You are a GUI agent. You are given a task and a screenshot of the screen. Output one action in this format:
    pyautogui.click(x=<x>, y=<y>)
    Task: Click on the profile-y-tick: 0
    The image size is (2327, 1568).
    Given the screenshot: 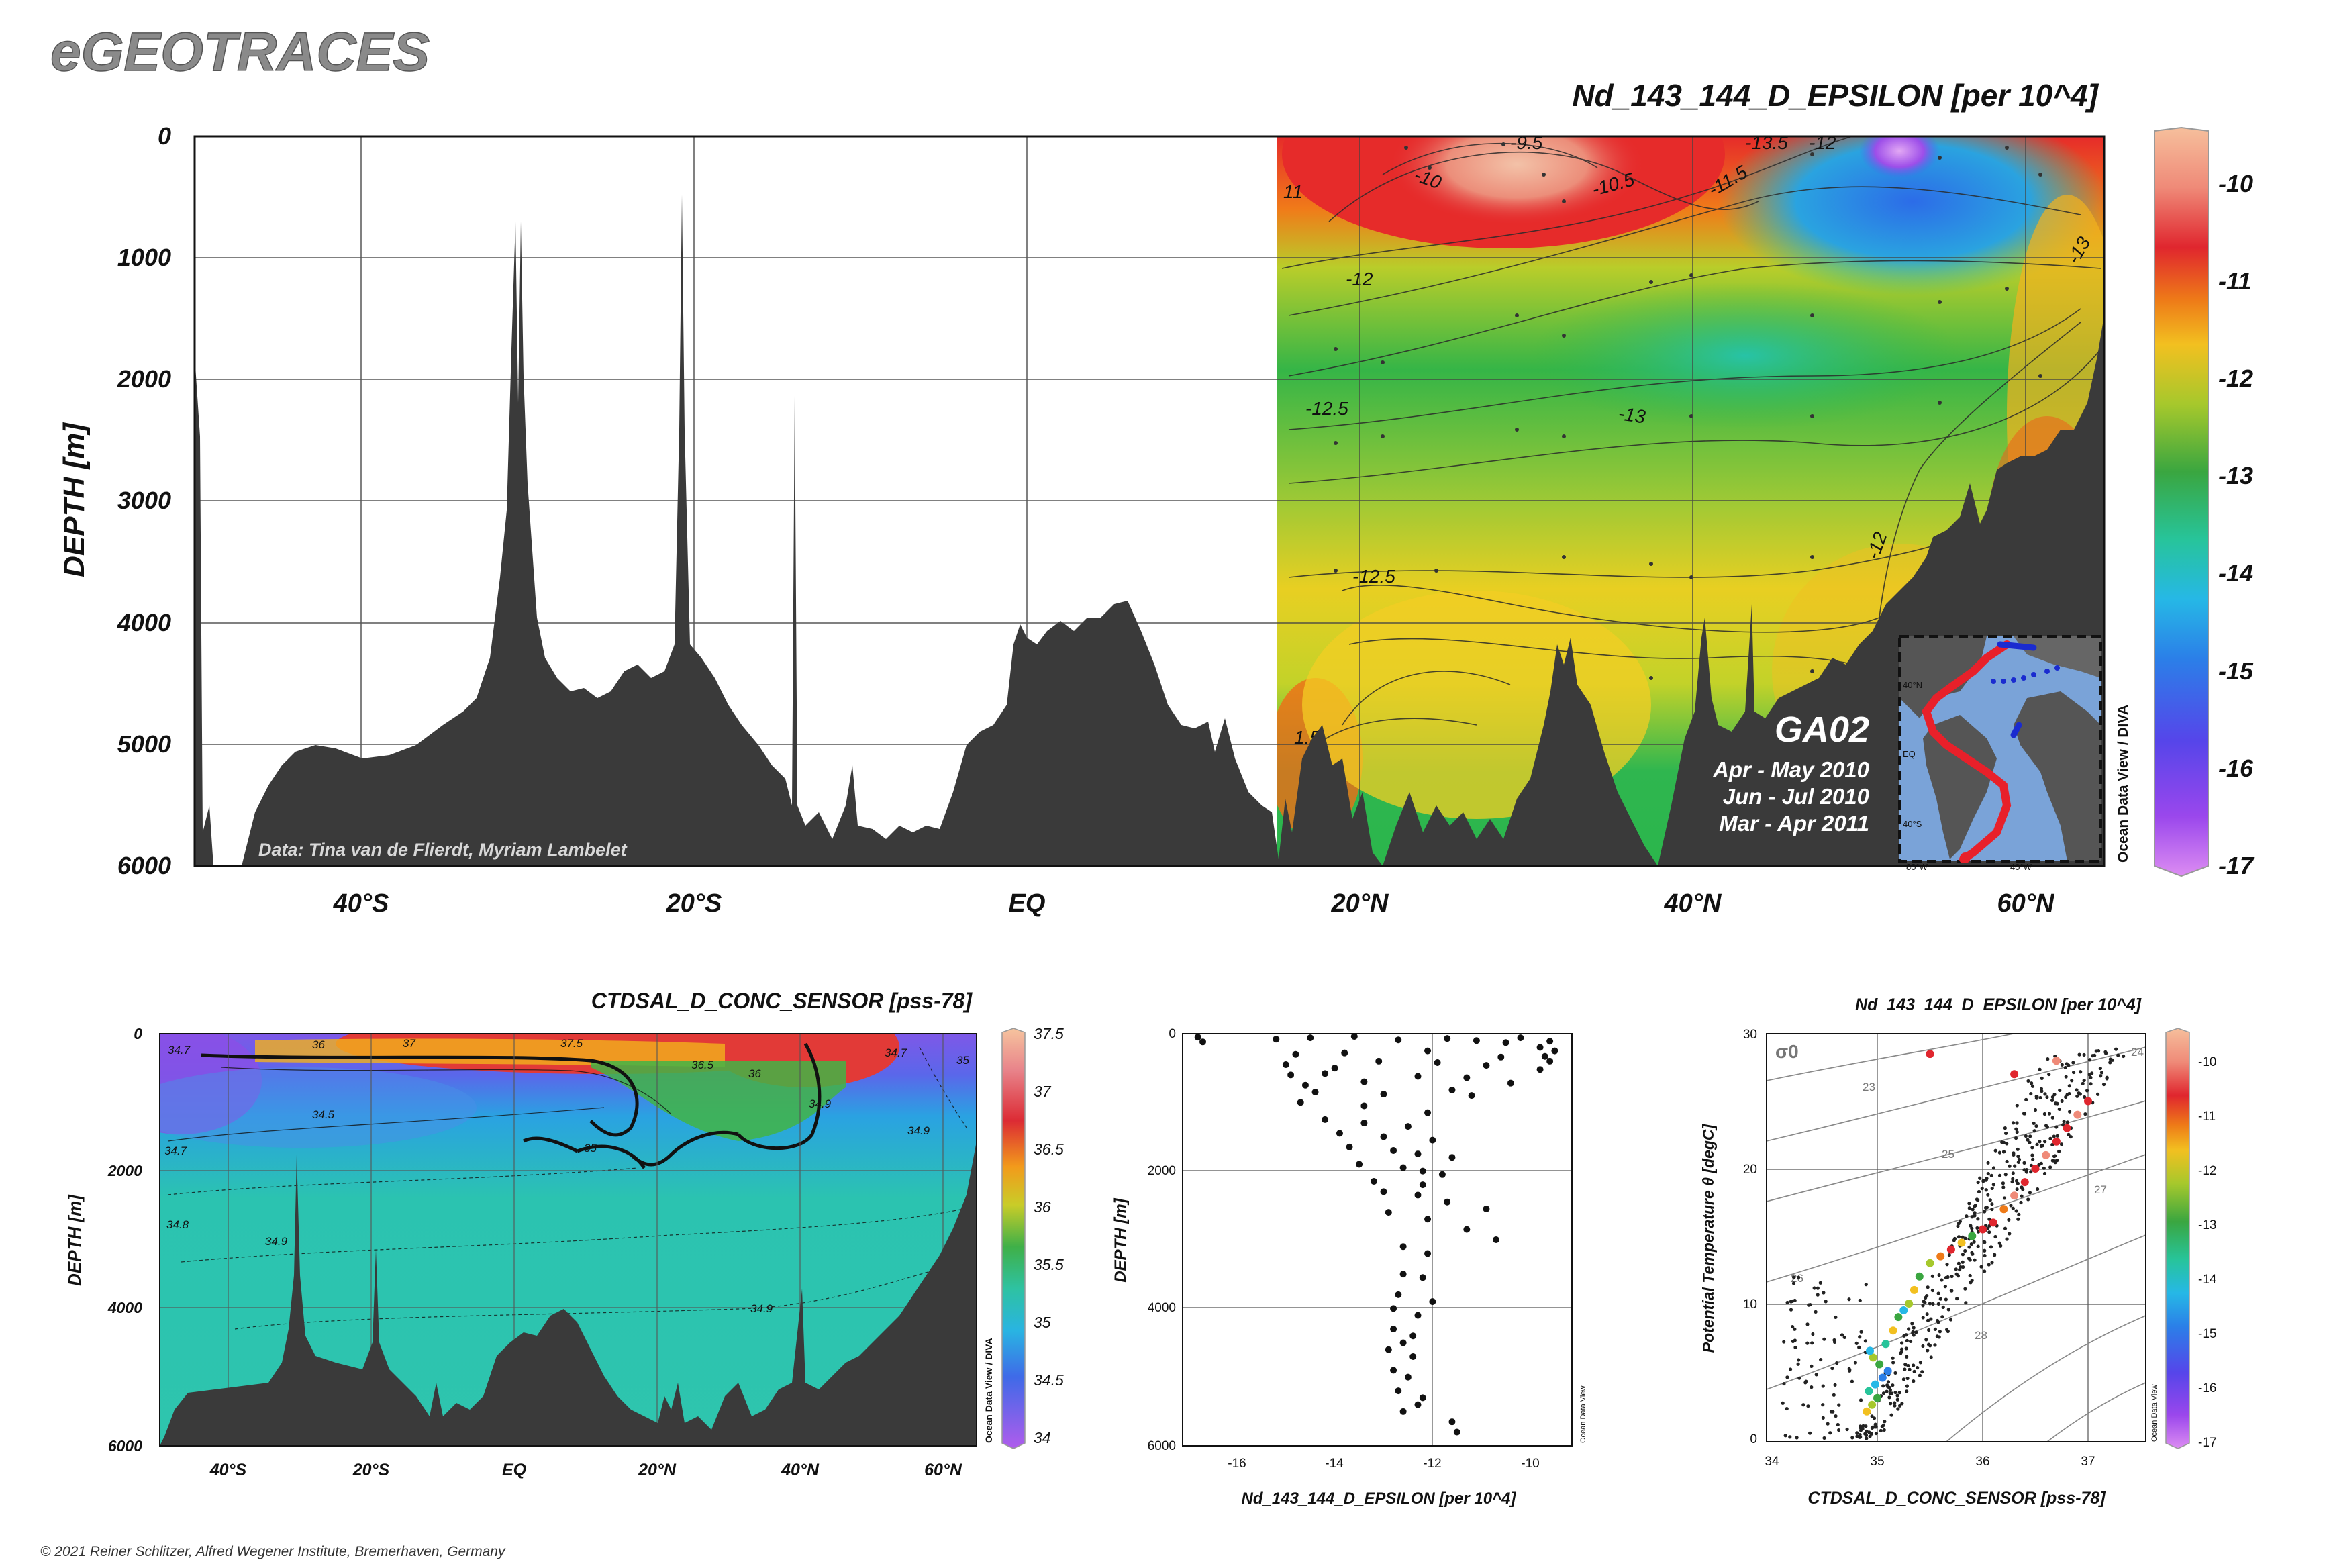 What is the action you would take?
    pyautogui.click(x=1172, y=1034)
    